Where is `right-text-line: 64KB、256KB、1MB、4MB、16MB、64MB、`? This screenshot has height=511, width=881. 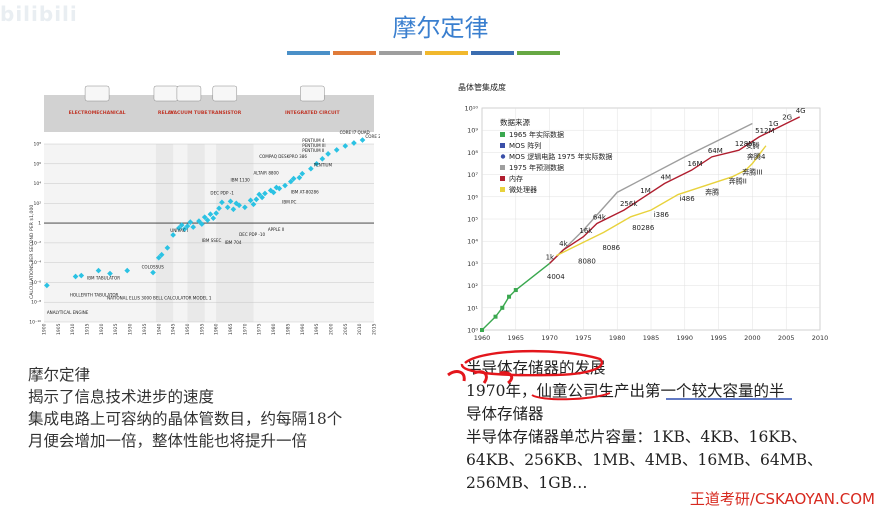
right-text-line: 64KB、256KB、1MB、4MB、16MB、64MB、 is located at coordinates (644, 460).